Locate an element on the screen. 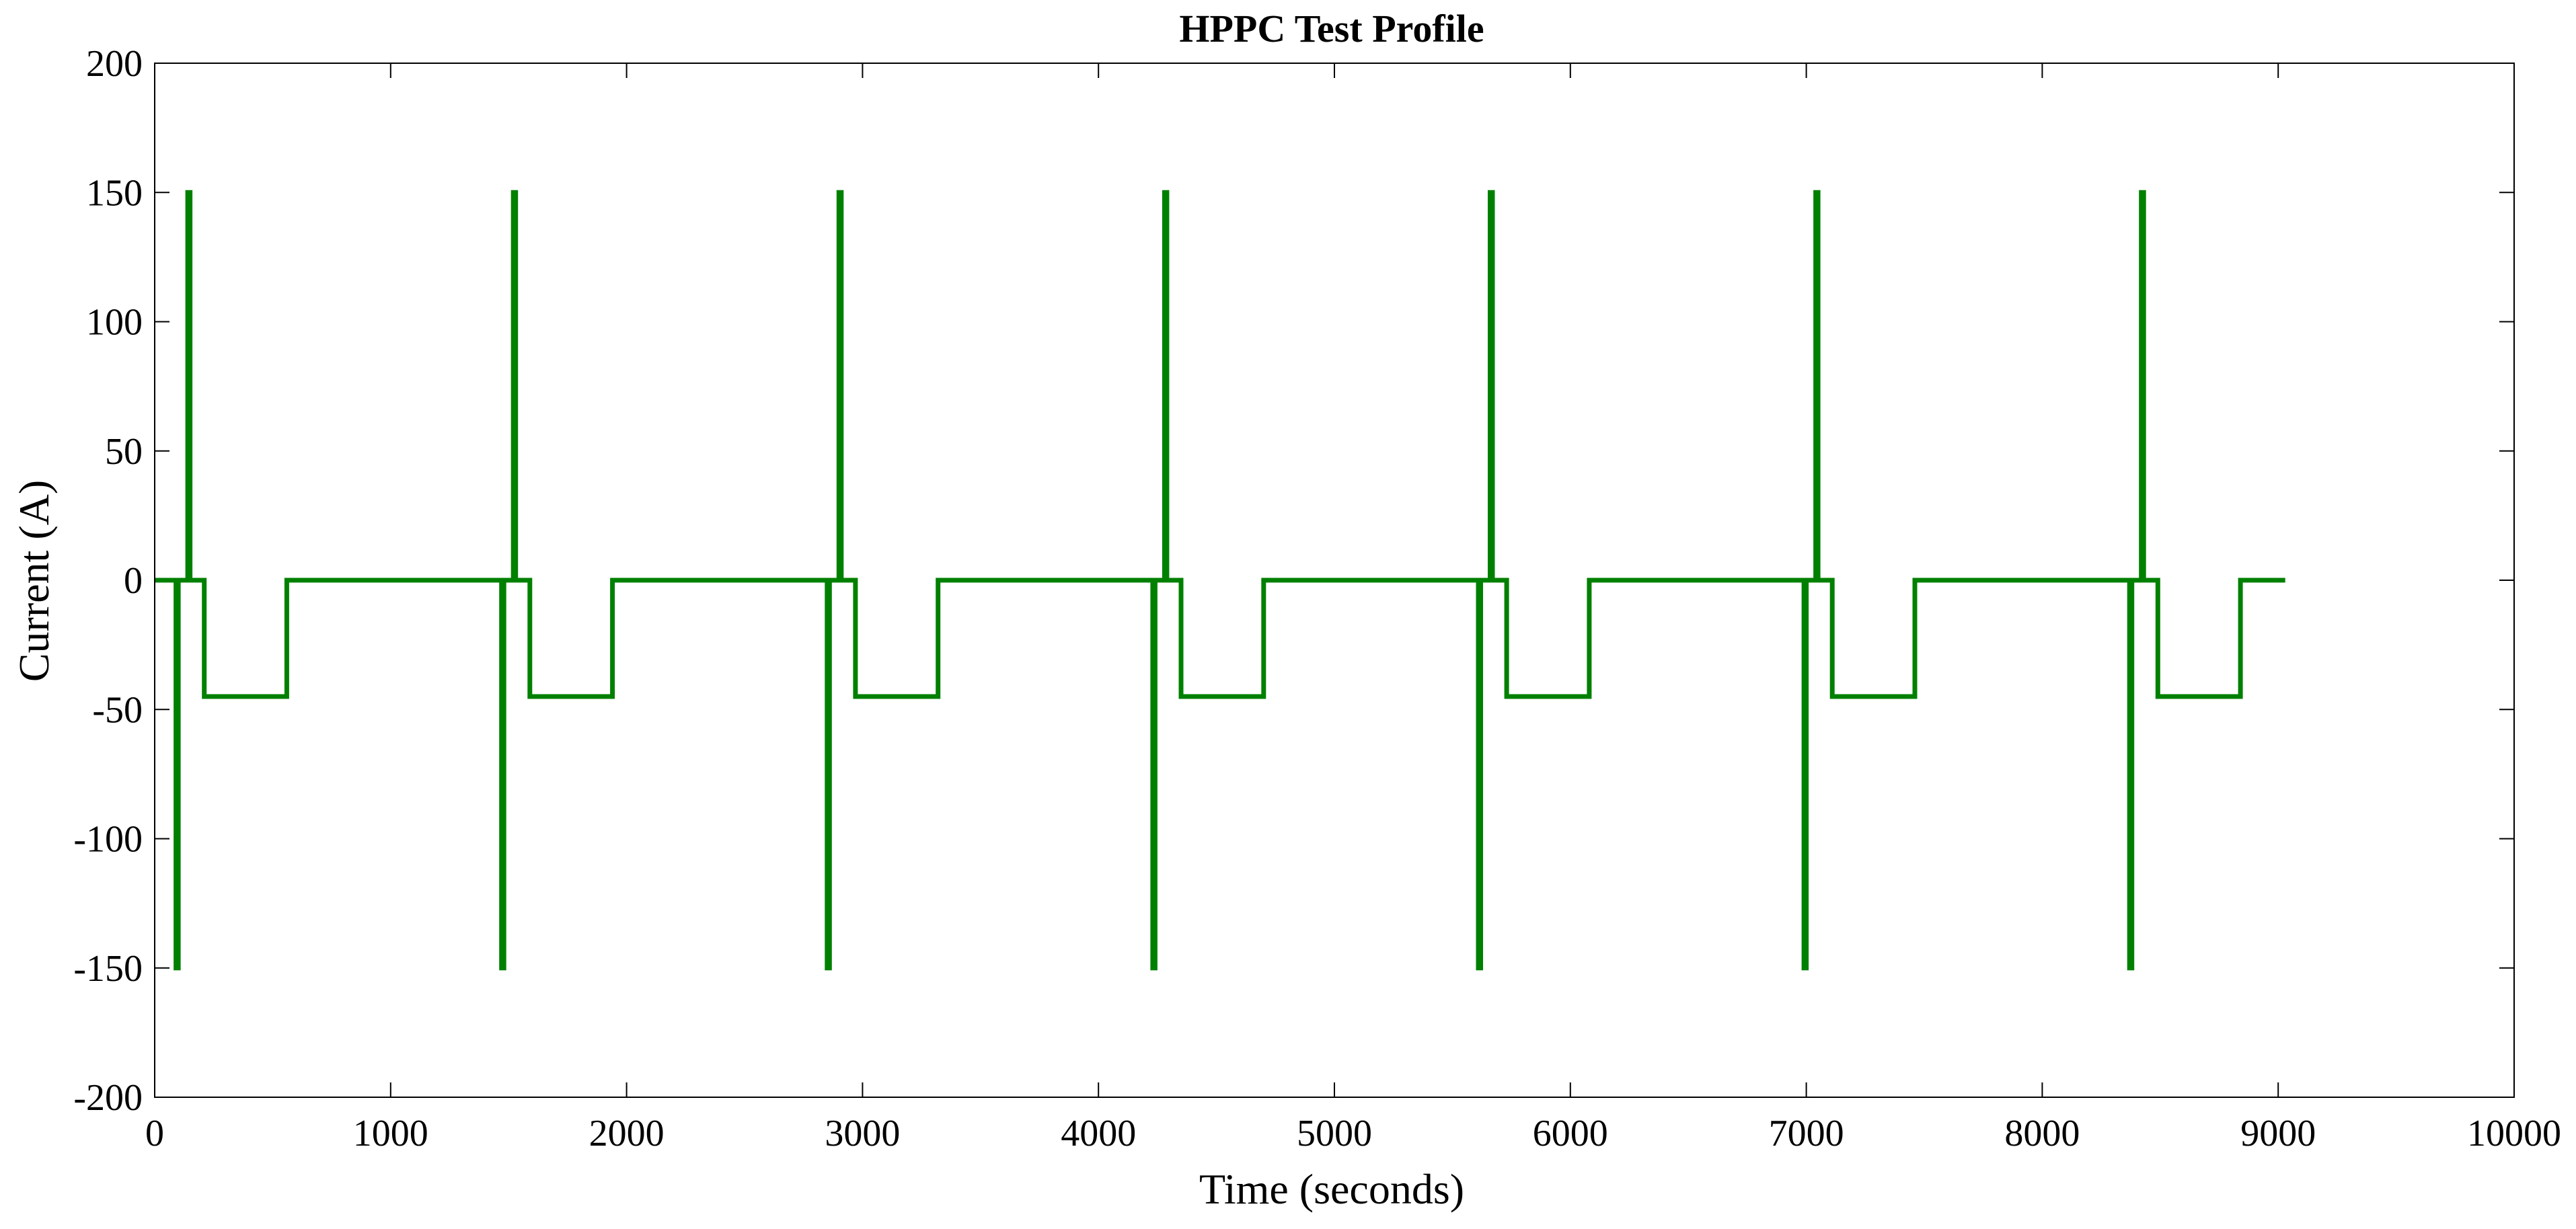 This screenshot has height=1229, width=2576. y-tick-label: 0 is located at coordinates (133, 581).